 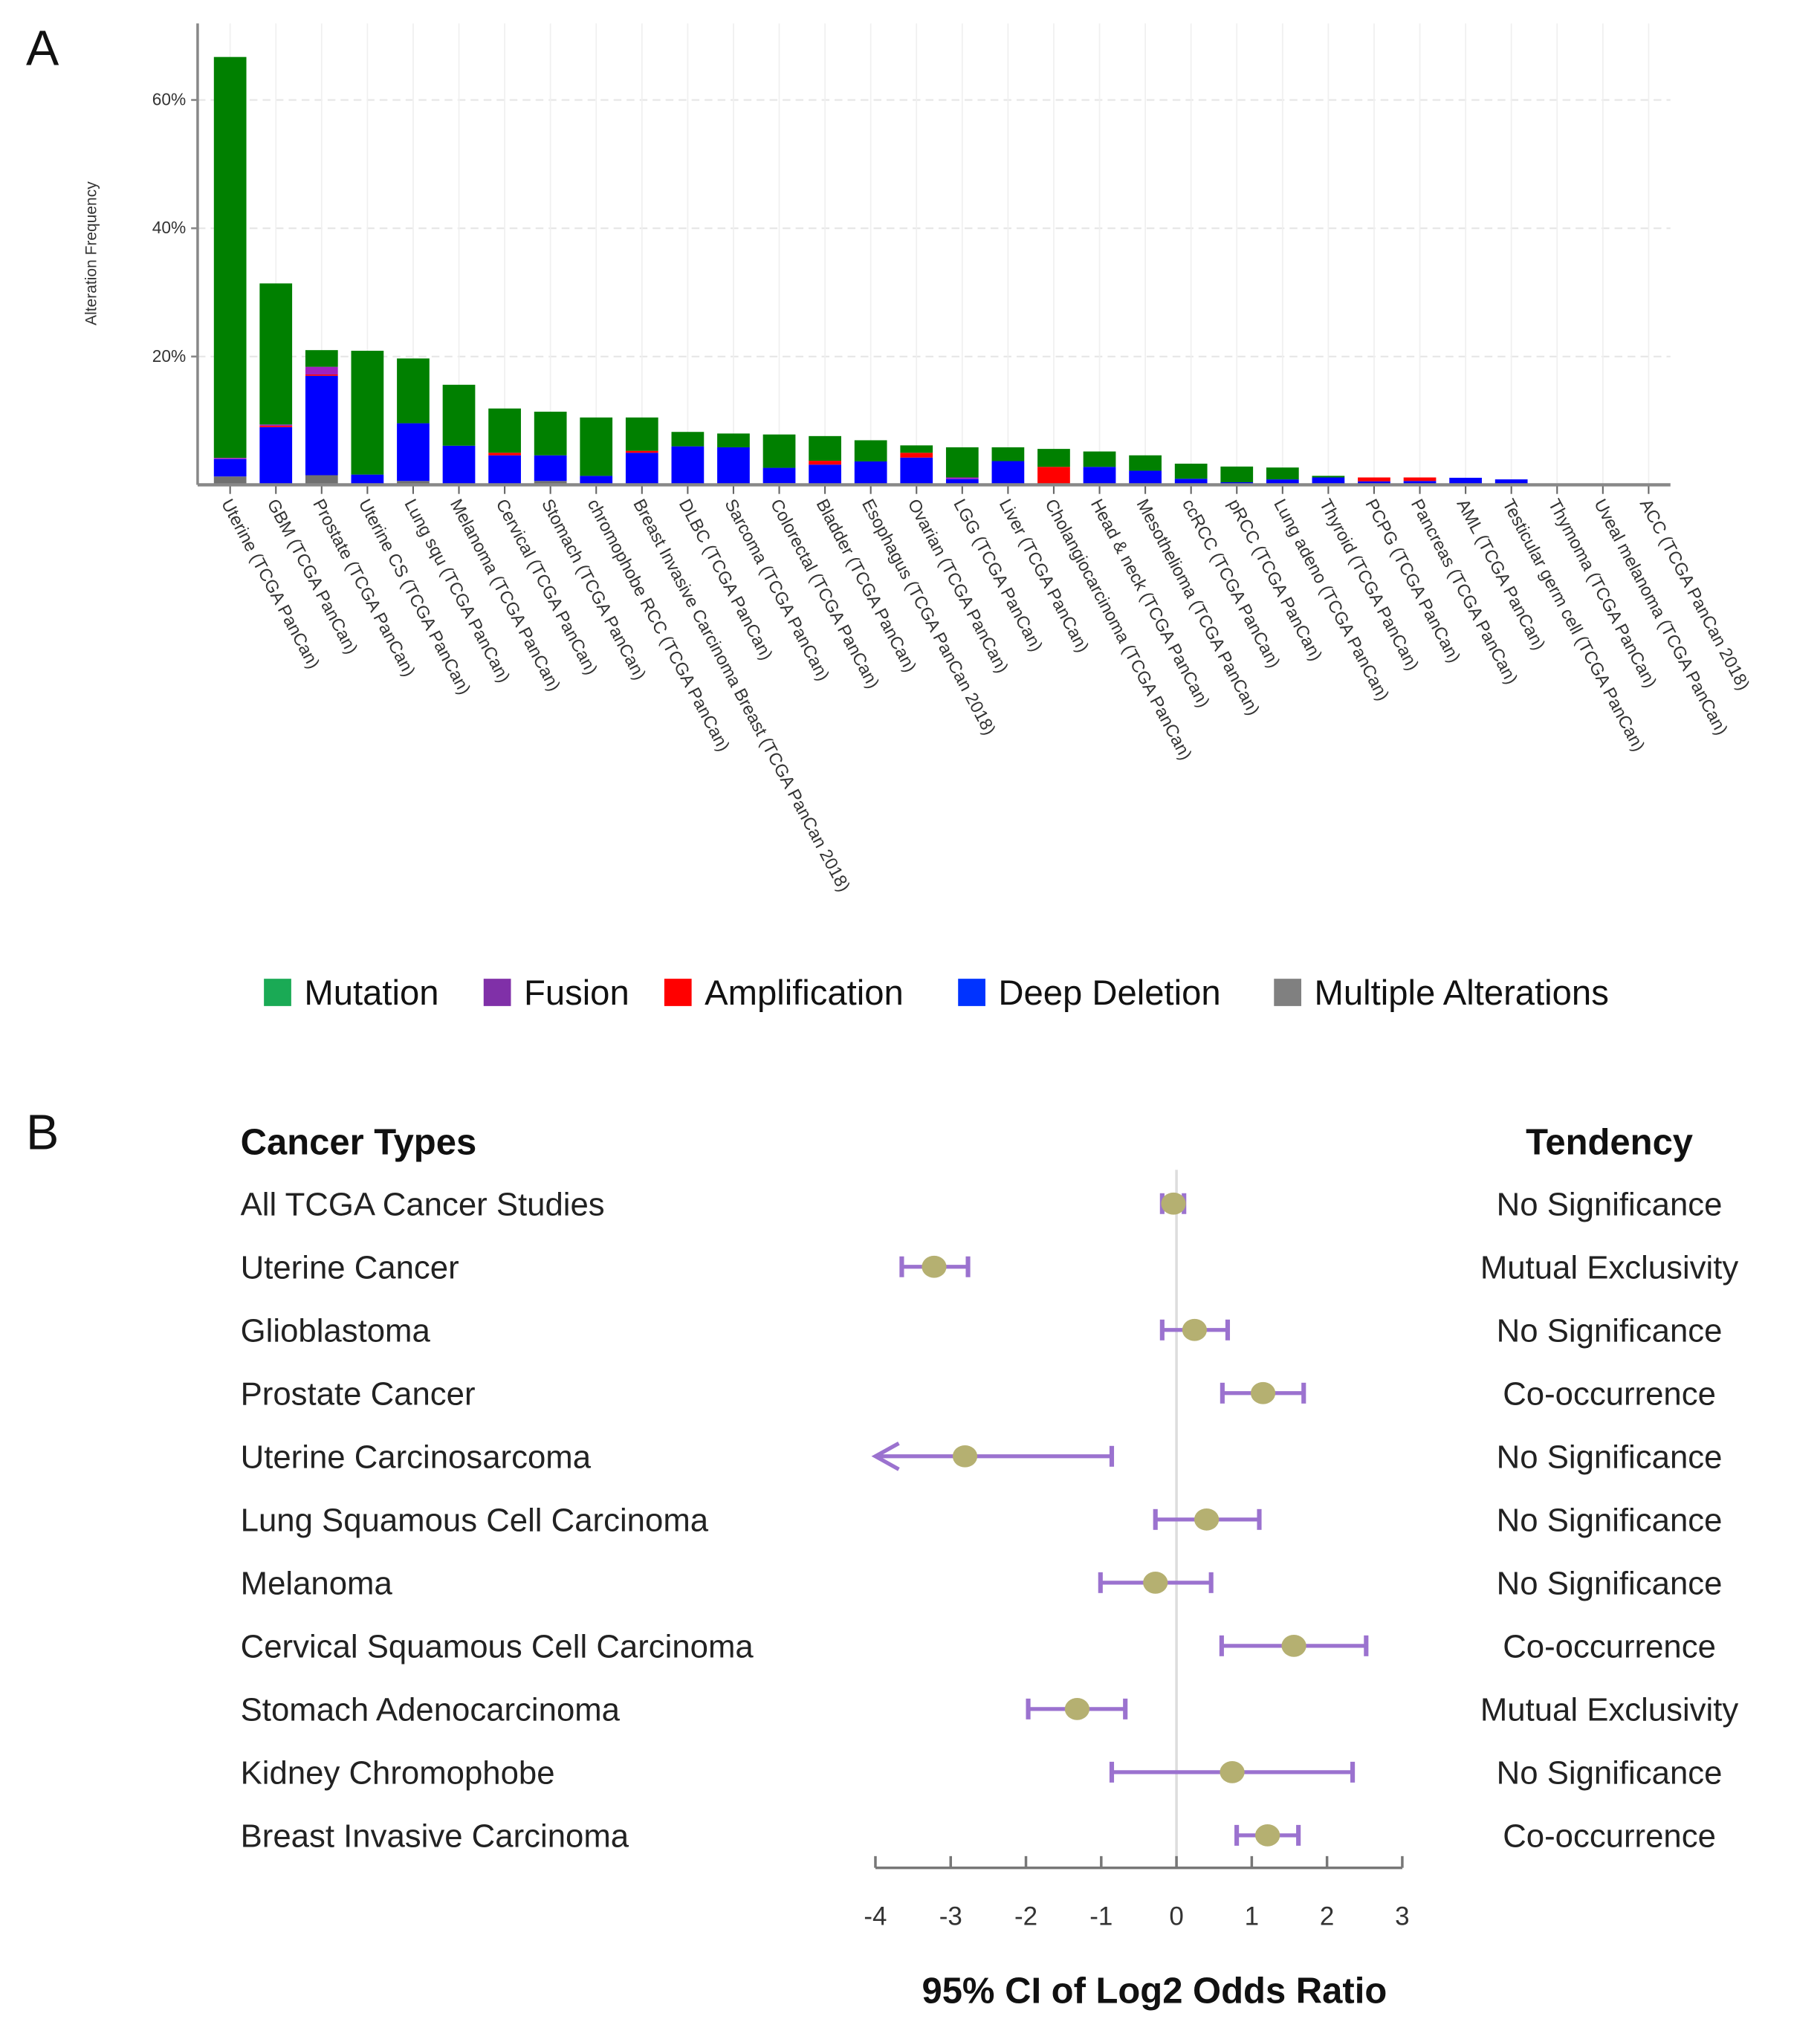 I want to click on forest-x-tick-label: 3, so click(x=1402, y=1916).